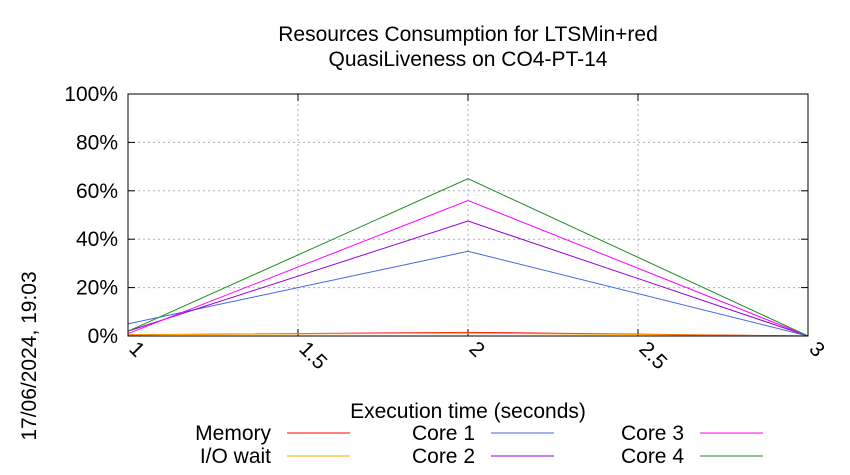 The height and width of the screenshot is (475, 850). Describe the element at coordinates (468, 59) in the screenshot. I see `chart-subtitle: QuasiLiveness on CO4-PT-14` at that location.